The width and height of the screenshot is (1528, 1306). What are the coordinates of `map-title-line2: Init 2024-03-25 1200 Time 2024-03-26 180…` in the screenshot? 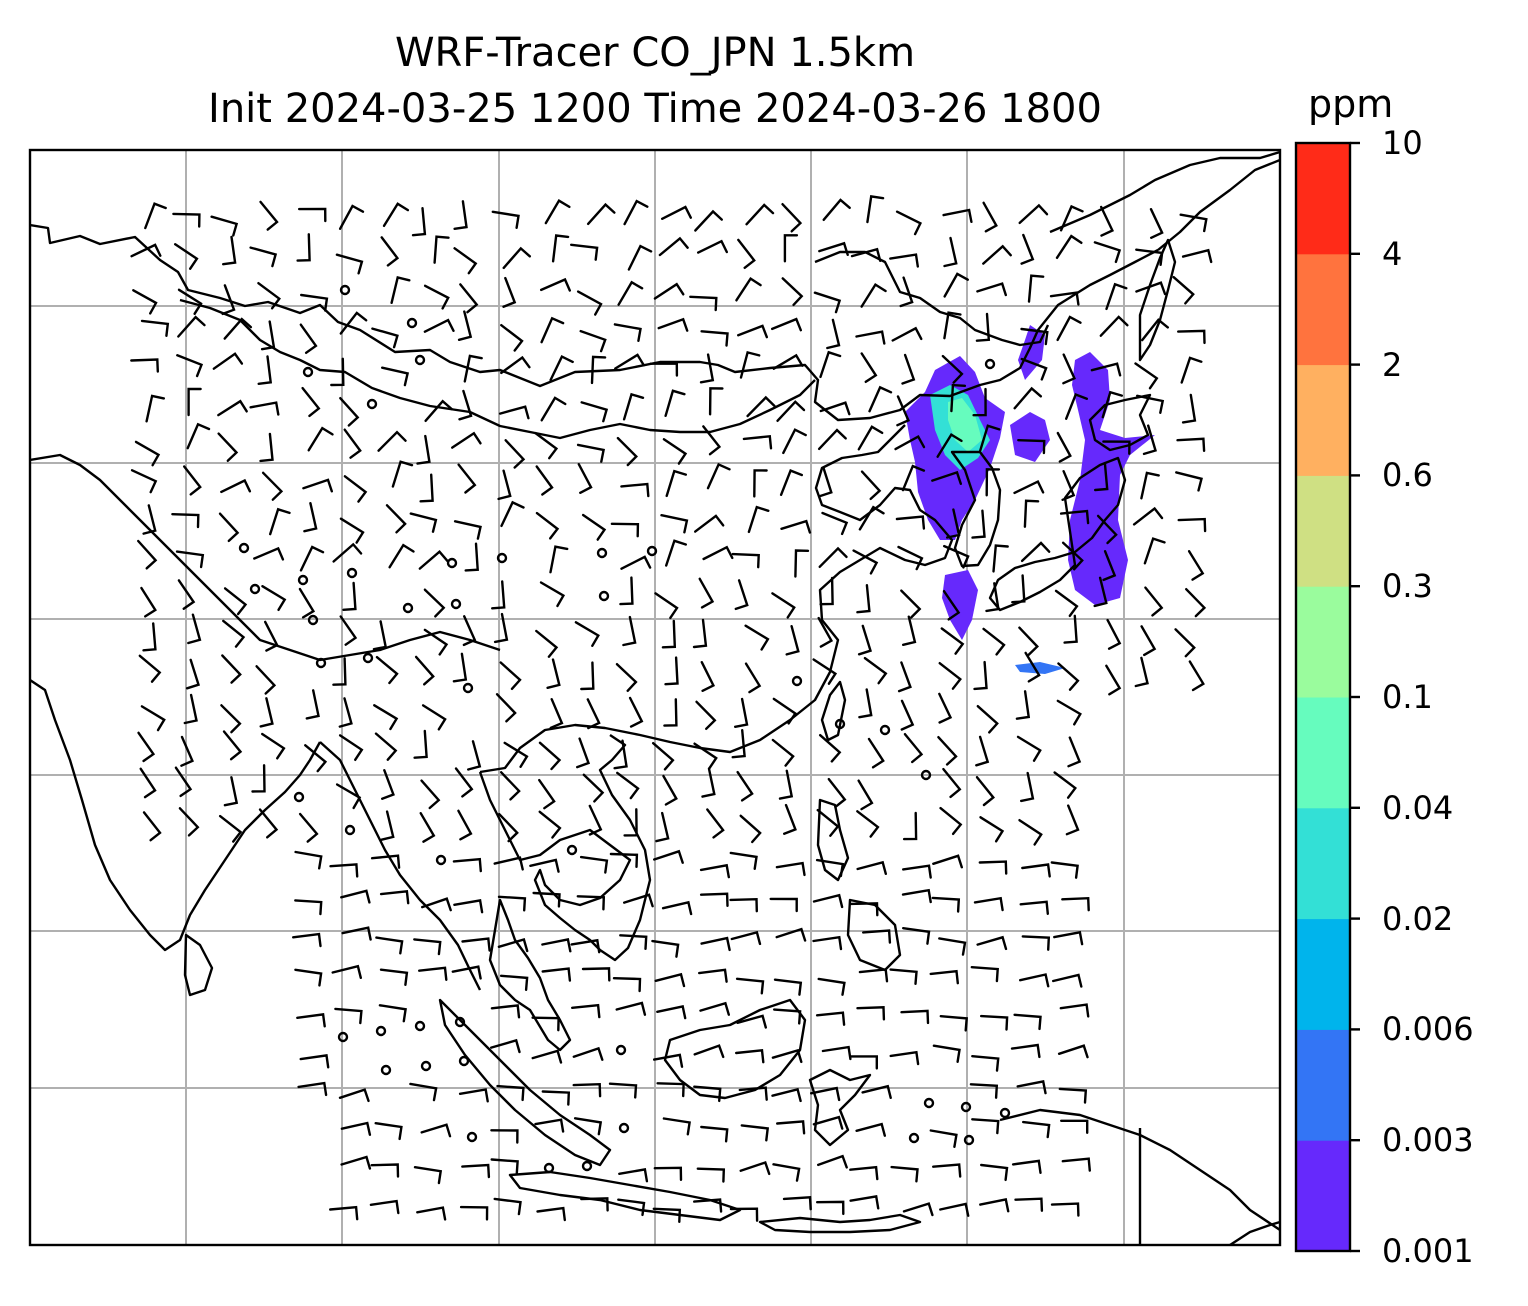 It's located at (655, 109).